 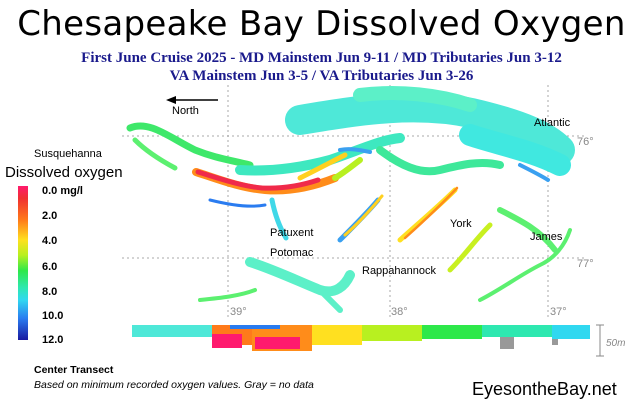 What do you see at coordinates (185, 111) in the screenshot?
I see `north-label: North` at bounding box center [185, 111].